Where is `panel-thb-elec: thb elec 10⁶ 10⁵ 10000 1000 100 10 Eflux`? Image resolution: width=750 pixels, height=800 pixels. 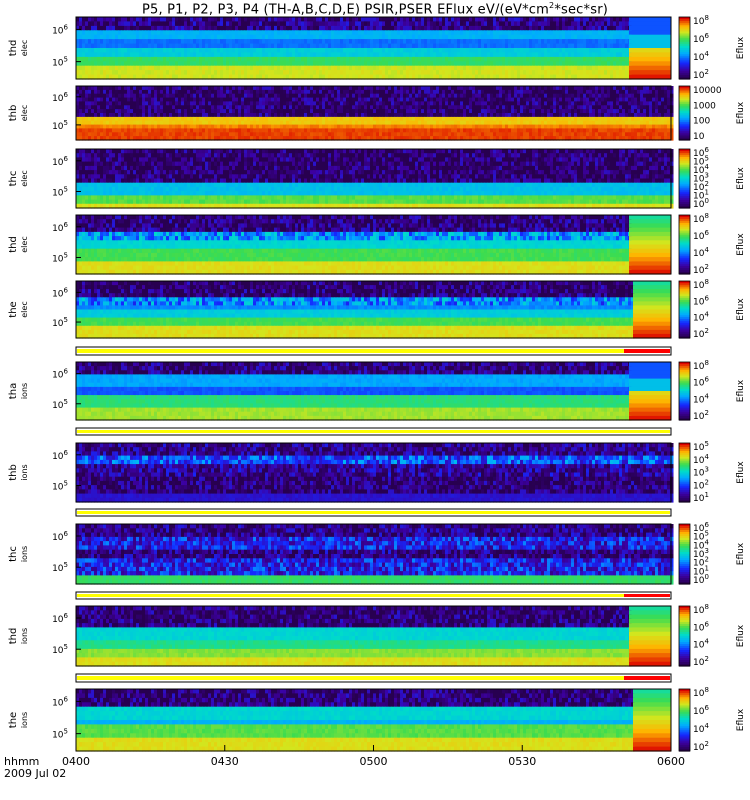 panel-thb-elec: thb elec 10⁶ 10⁵ 10000 1000 100 10 Eflux is located at coordinates (377, 113).